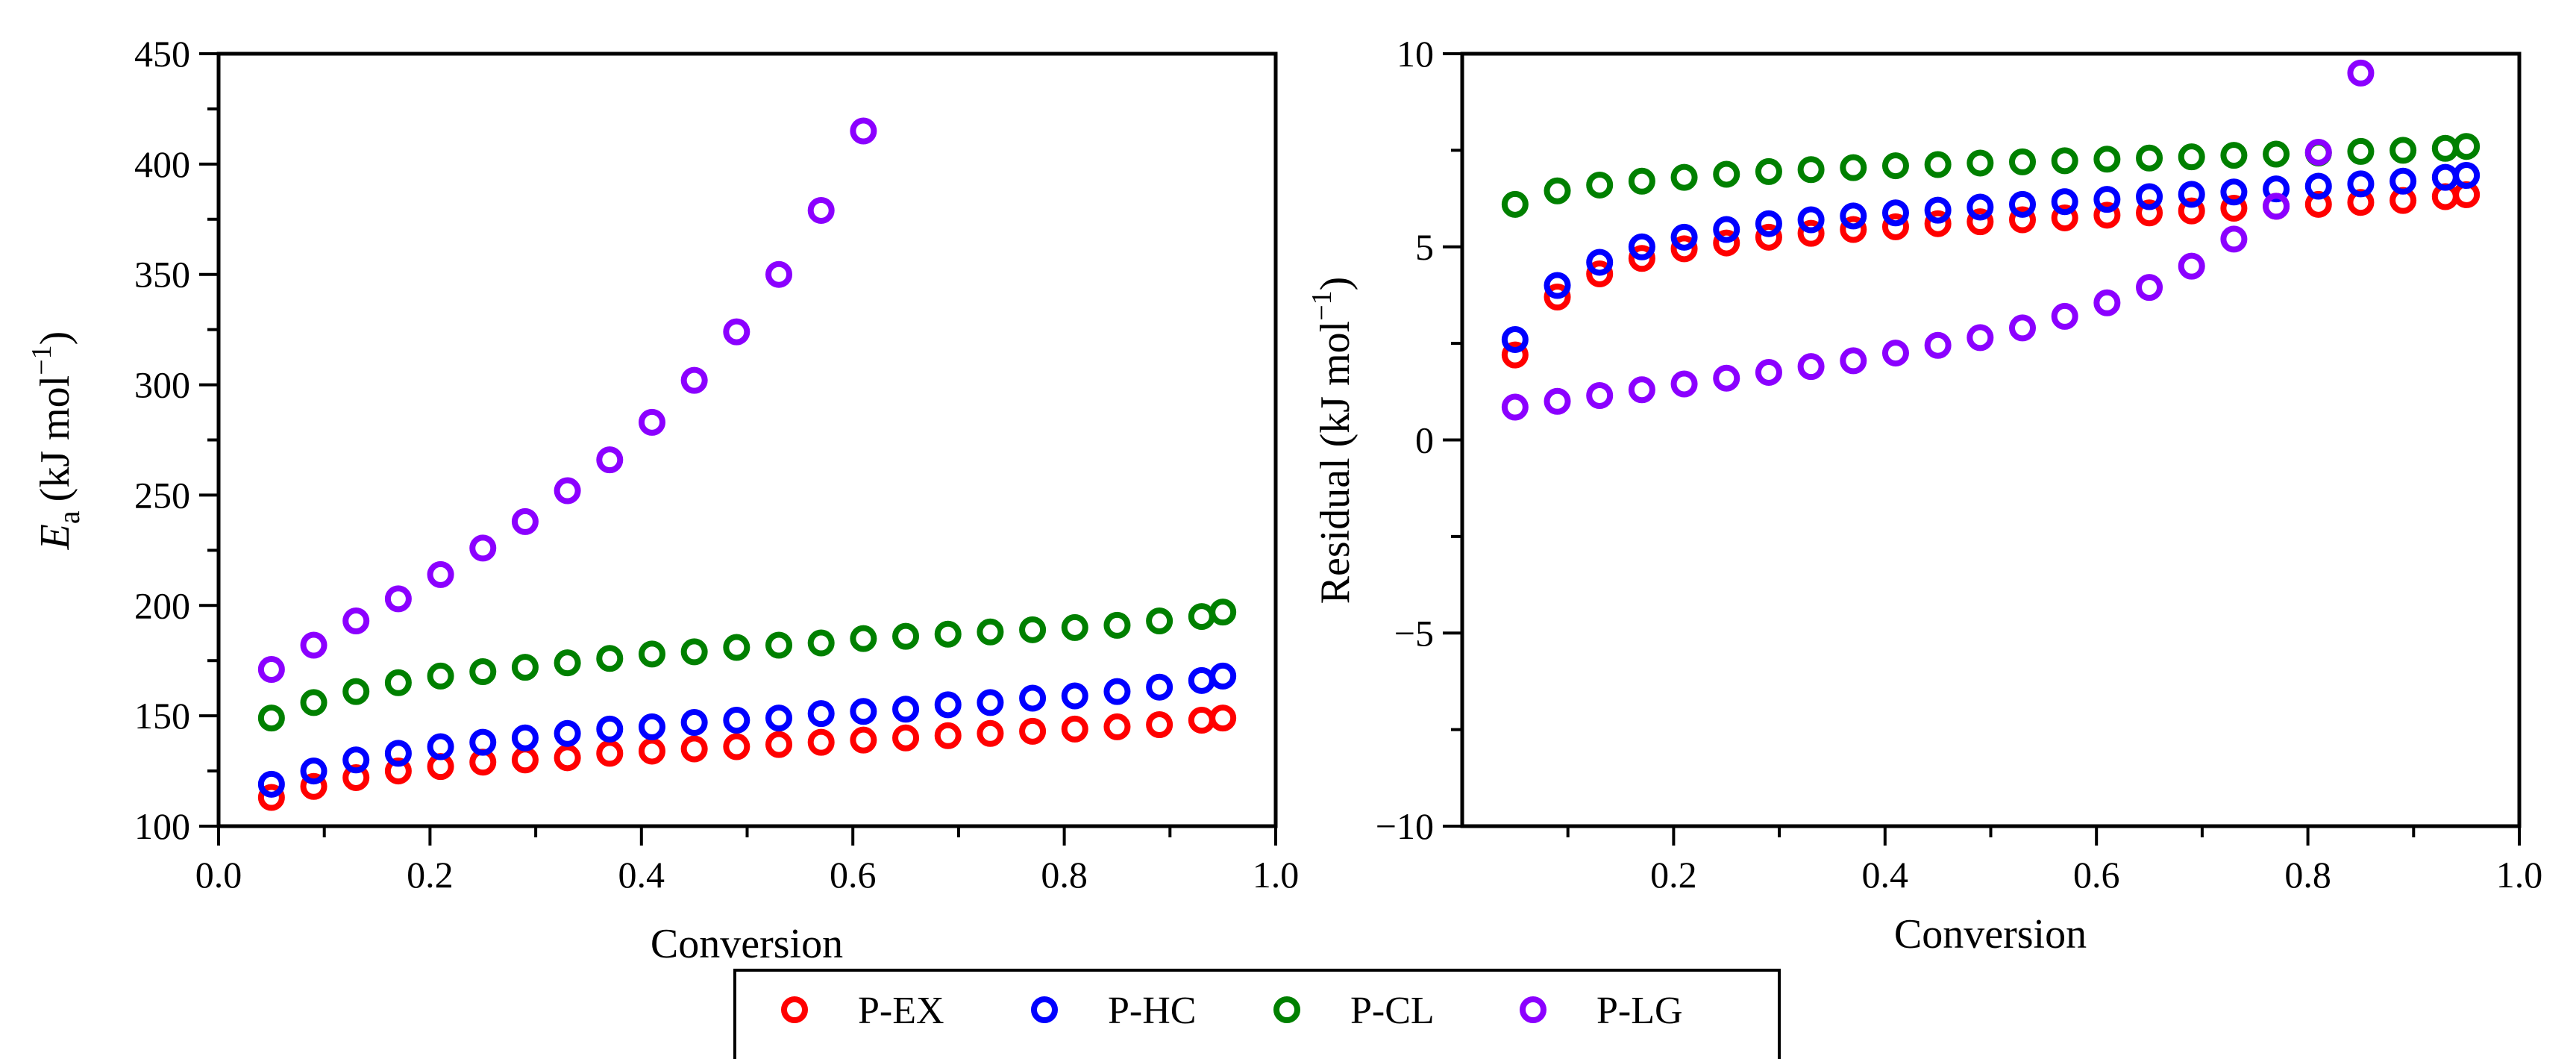  Describe the element at coordinates (218, 875) in the screenshot. I see `x-tick-label: 0.0` at that location.